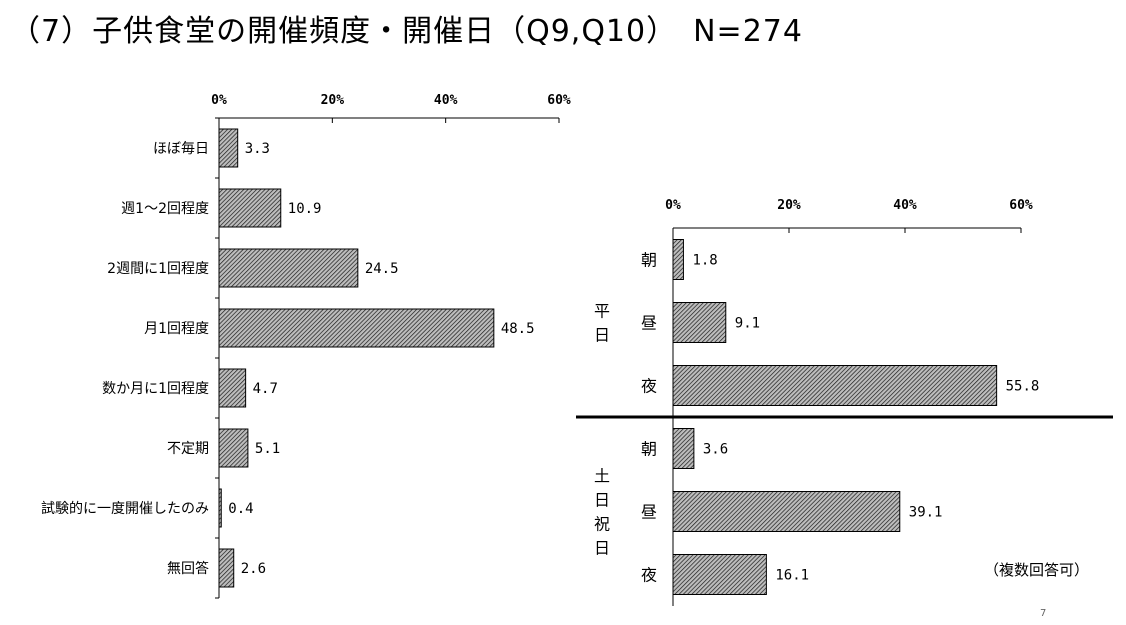 The image size is (1126, 625). I want to click on value-label: 4.7, so click(265, 389).